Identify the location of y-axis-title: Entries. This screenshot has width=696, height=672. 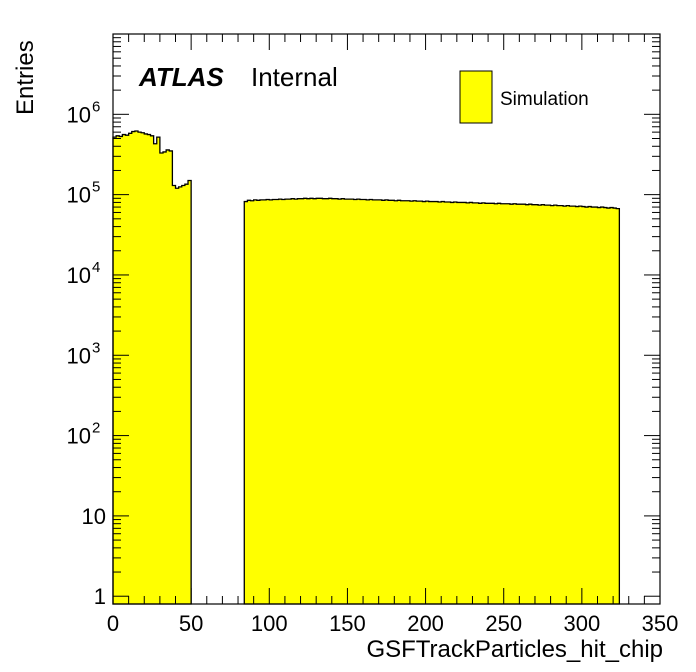
(25, 77).